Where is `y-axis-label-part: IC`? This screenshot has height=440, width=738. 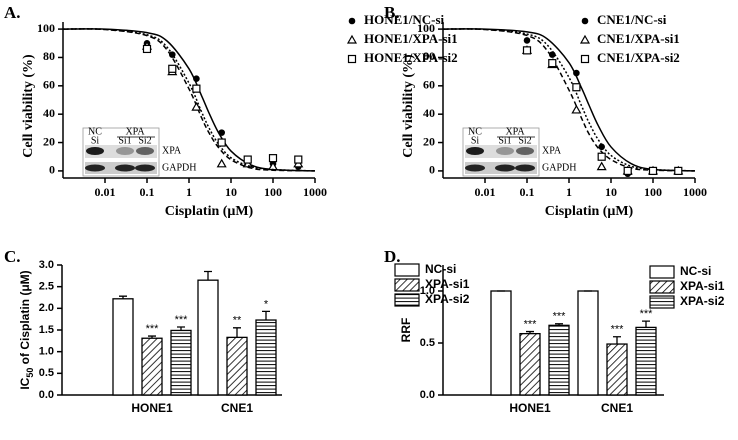 y-axis-label-part: IC is located at coordinates (25, 383).